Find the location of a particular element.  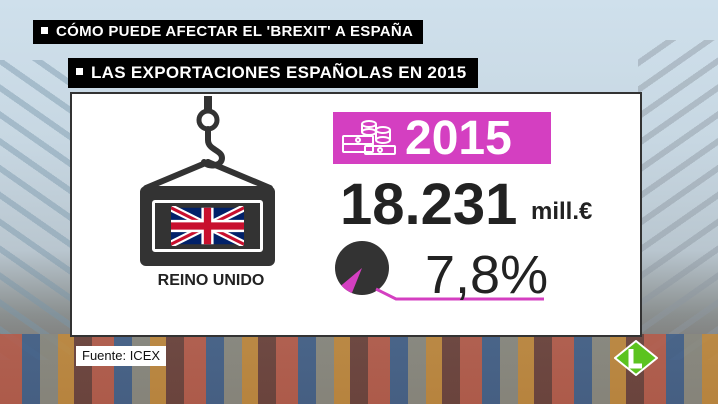

export-amount: 18.231 is located at coordinates (429, 204).